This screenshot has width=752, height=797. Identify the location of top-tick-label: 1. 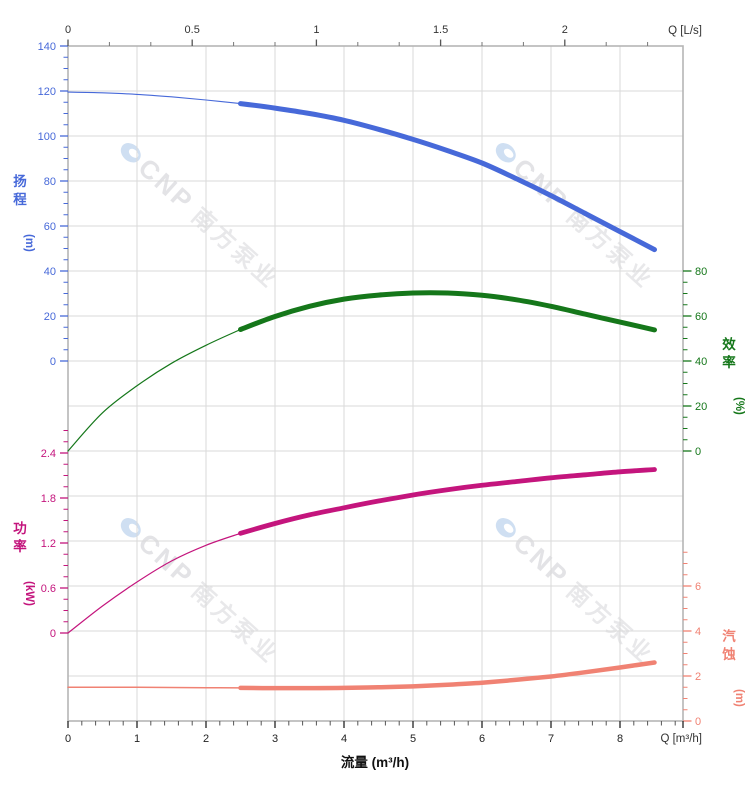
(316, 30).